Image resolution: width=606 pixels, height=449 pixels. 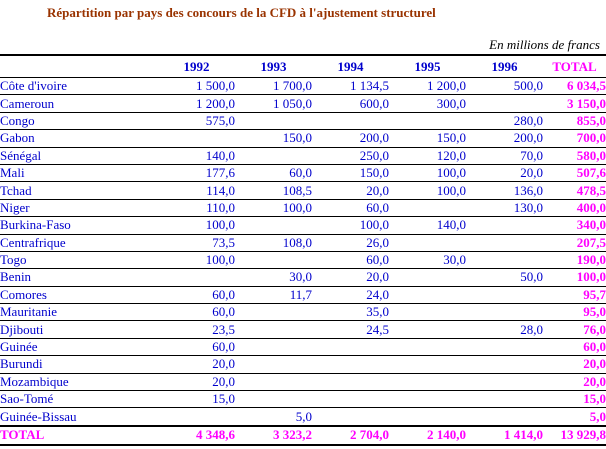 I want to click on country-cell: Burundi, so click(x=79, y=364).